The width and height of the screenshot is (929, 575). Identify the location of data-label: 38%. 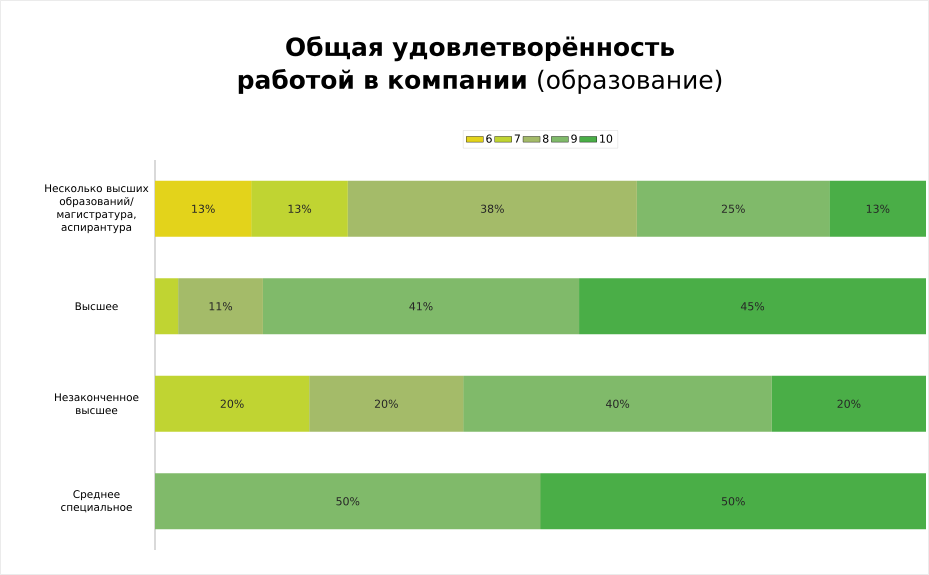
(492, 208).